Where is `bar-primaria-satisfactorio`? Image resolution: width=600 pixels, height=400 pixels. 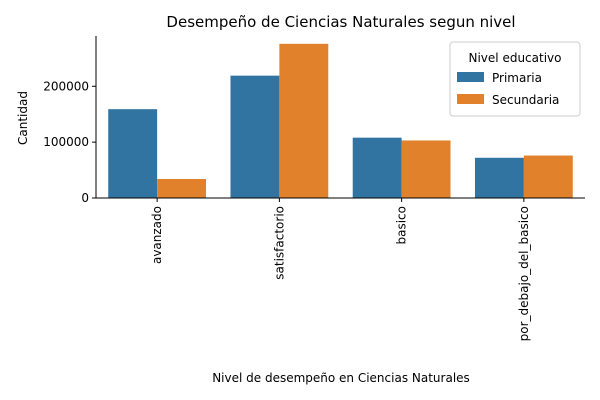 bar-primaria-satisfactorio is located at coordinates (255, 136).